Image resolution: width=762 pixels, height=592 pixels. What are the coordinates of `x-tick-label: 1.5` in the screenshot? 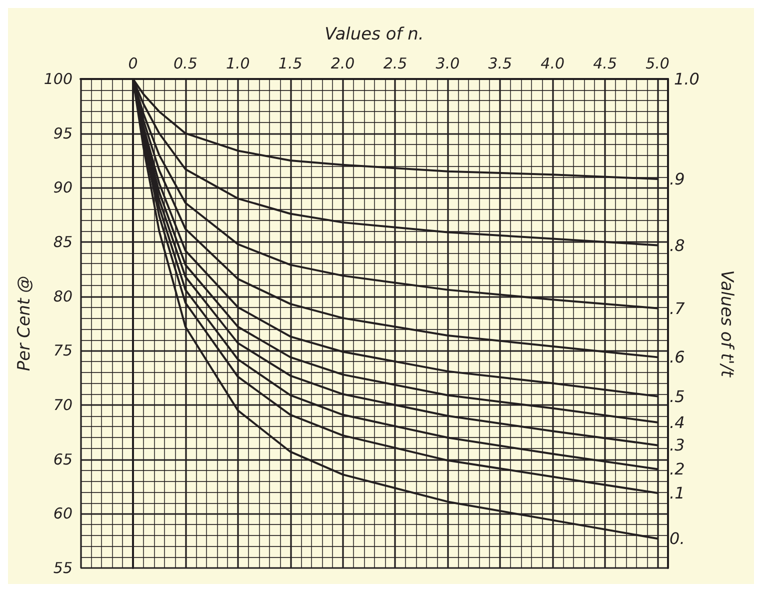 It's located at (290, 63).